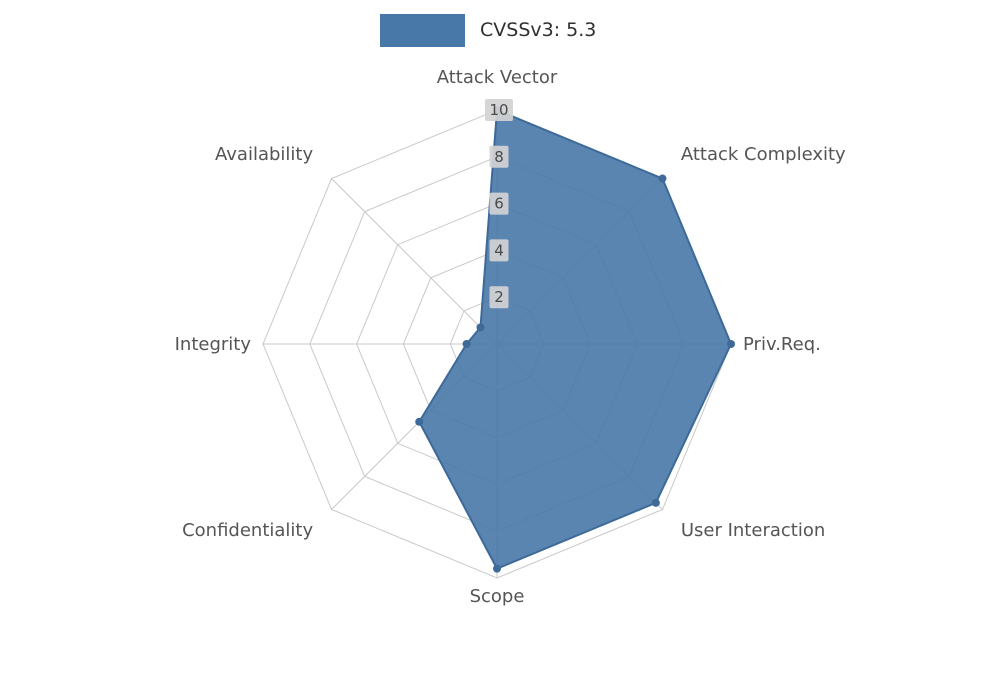 This screenshot has width=1000, height=700. Describe the element at coordinates (763, 154) in the screenshot. I see `axis-label: Attack Complexity` at that location.